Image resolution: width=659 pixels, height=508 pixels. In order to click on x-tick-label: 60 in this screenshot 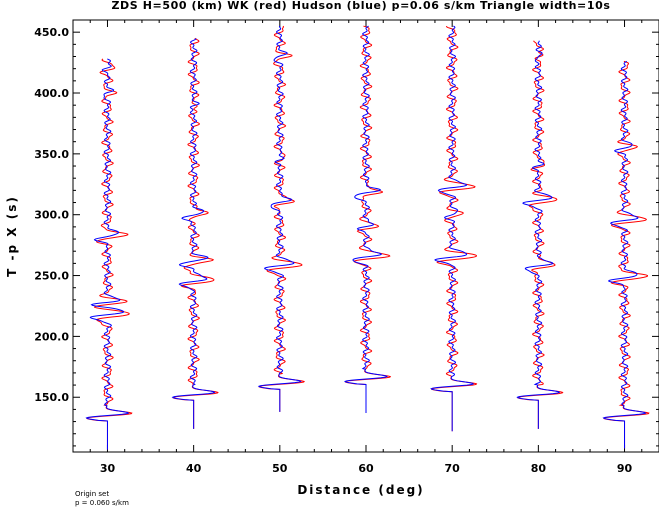, I will do `click(366, 468)`.